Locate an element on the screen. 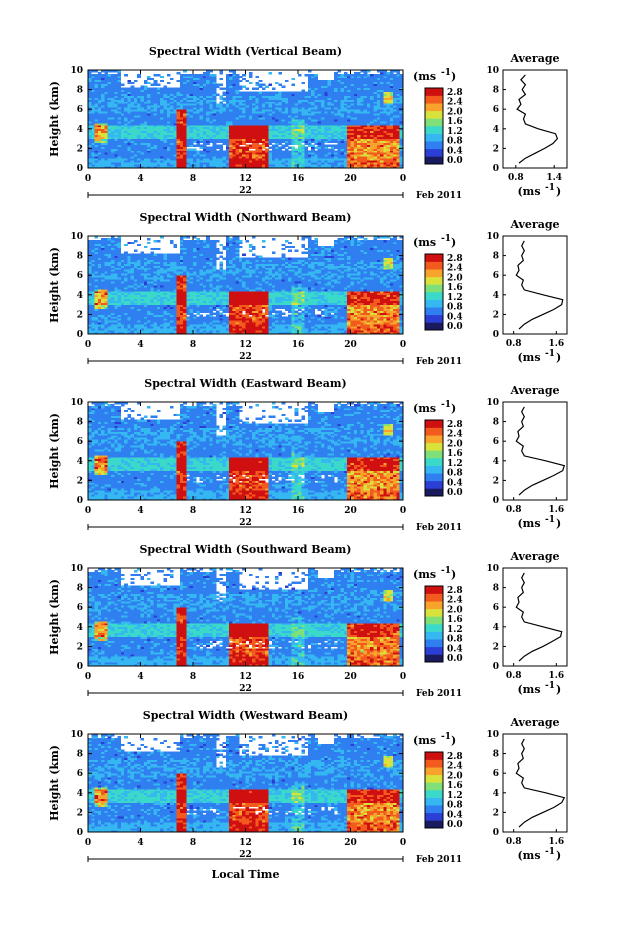 The height and width of the screenshot is (929, 621). average-profile-line is located at coordinates (537, 119).